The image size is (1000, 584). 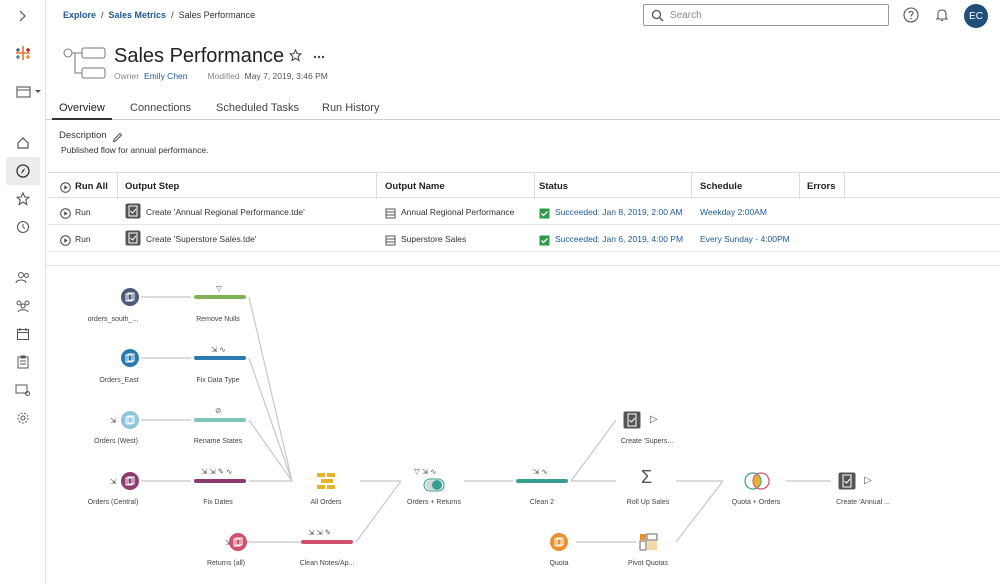 I want to click on favorites-star-icon, so click(x=23, y=199).